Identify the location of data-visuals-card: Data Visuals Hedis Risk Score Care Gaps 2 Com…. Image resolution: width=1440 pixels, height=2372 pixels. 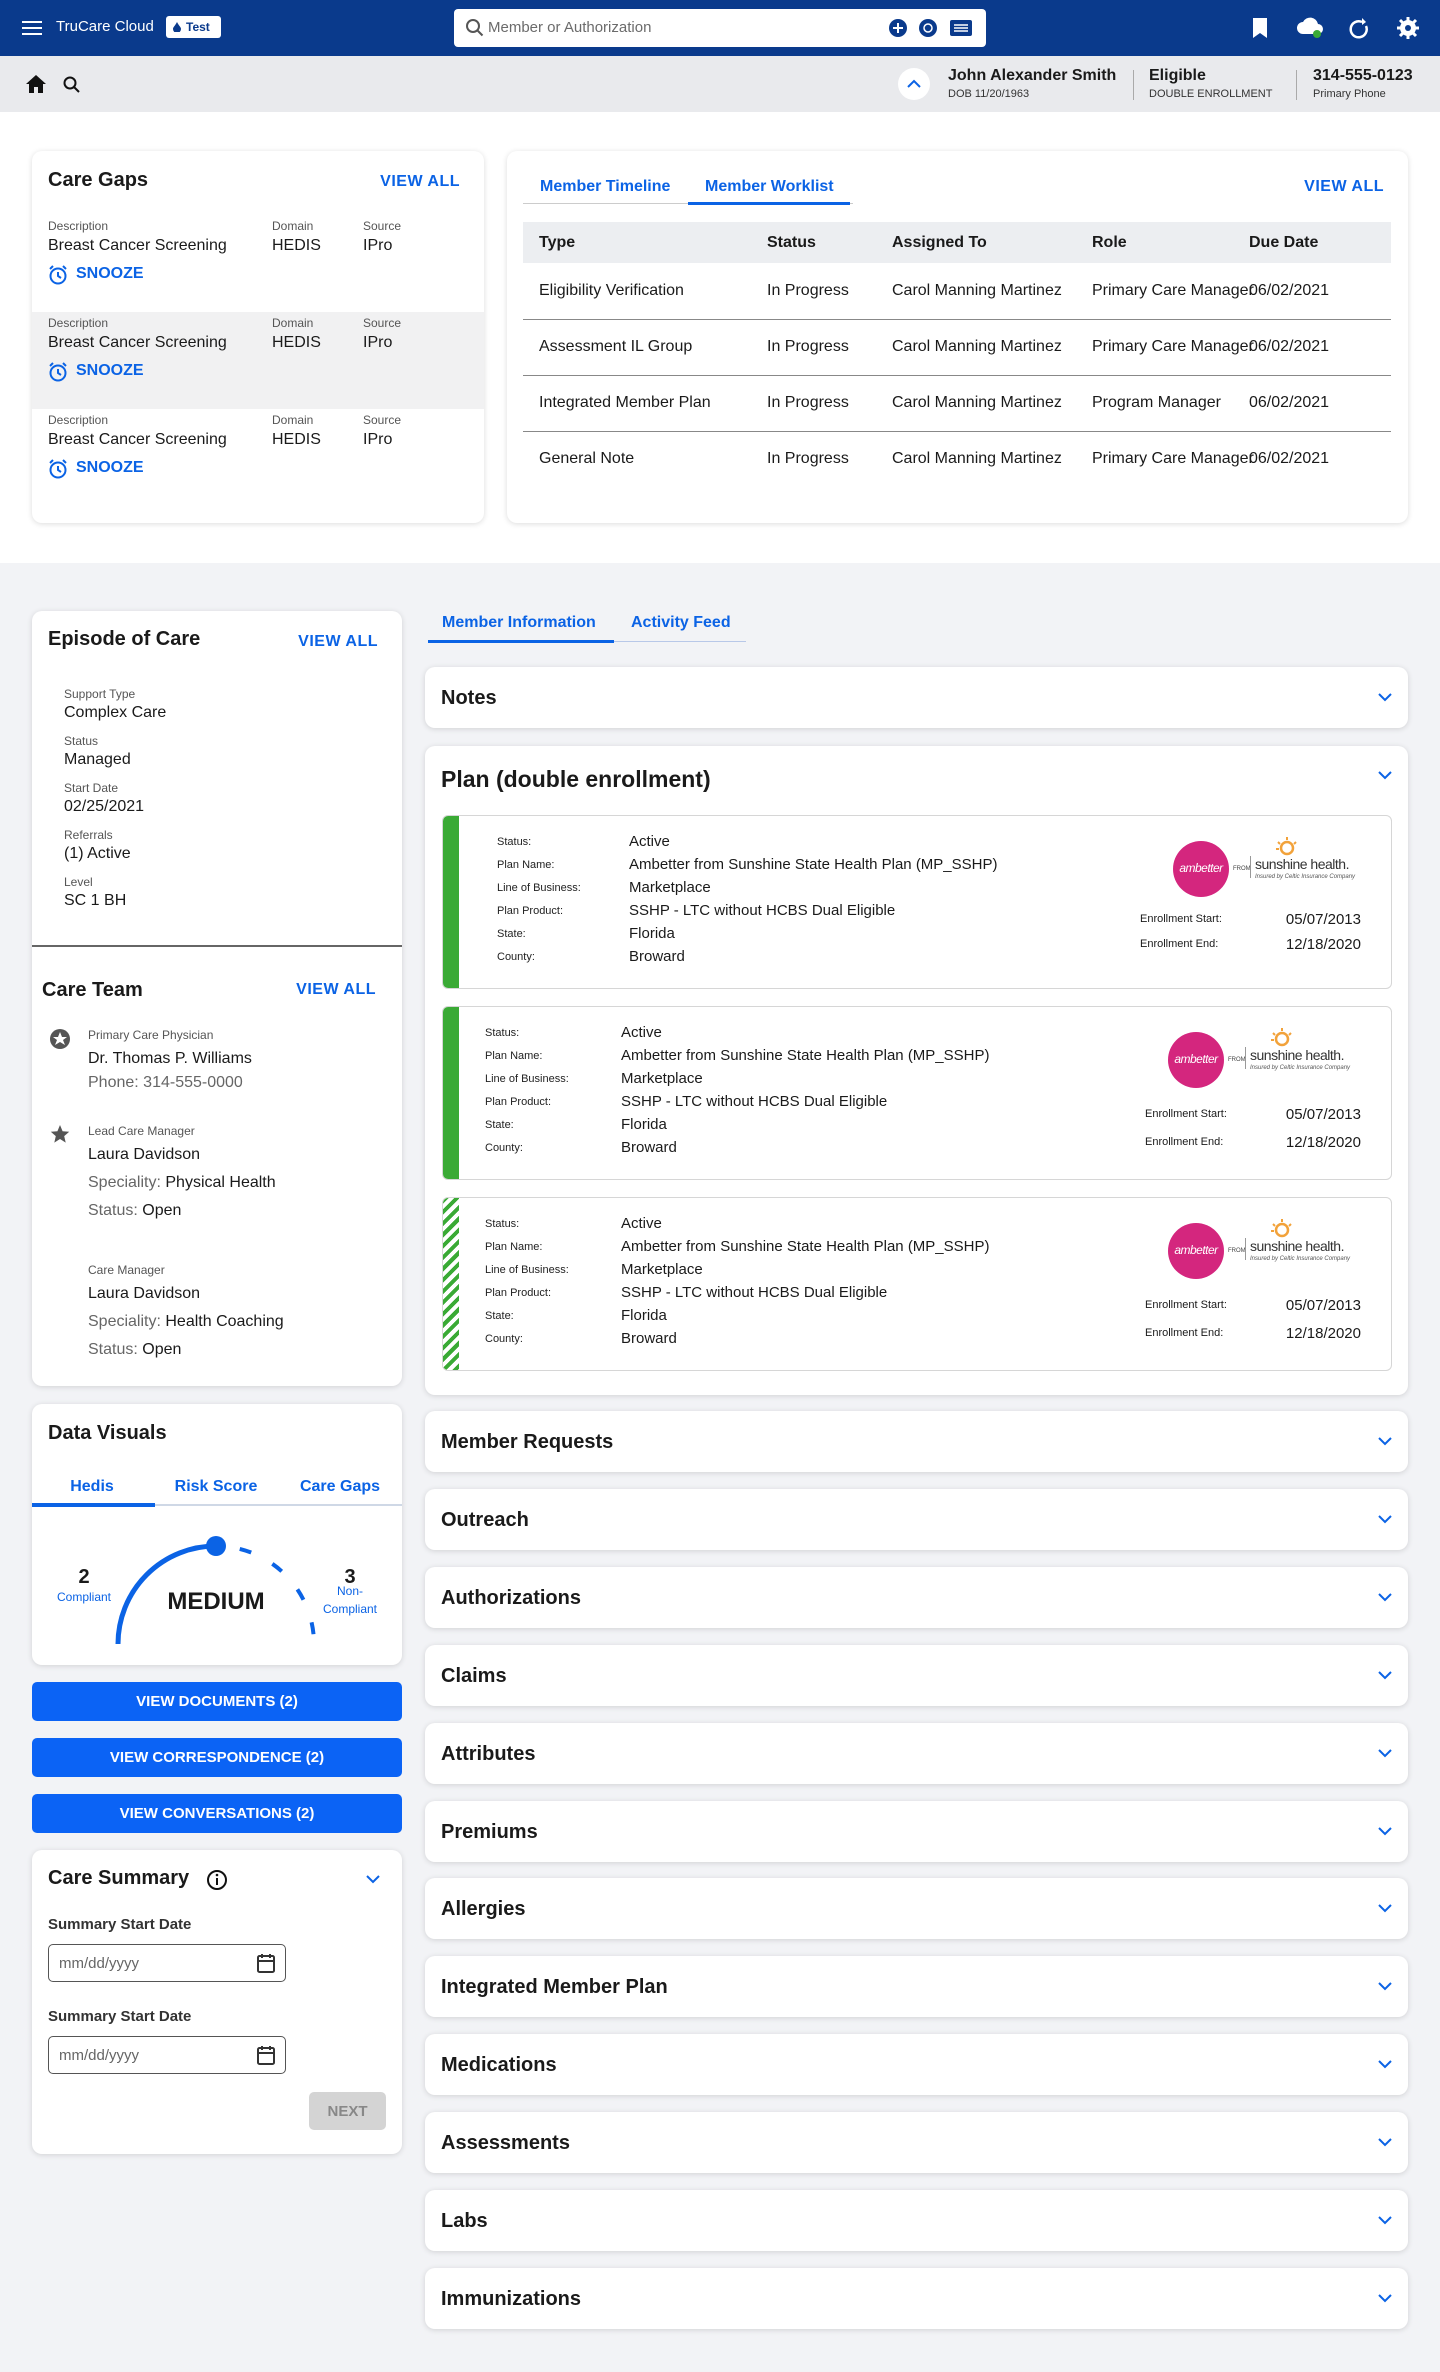
(217, 1534).